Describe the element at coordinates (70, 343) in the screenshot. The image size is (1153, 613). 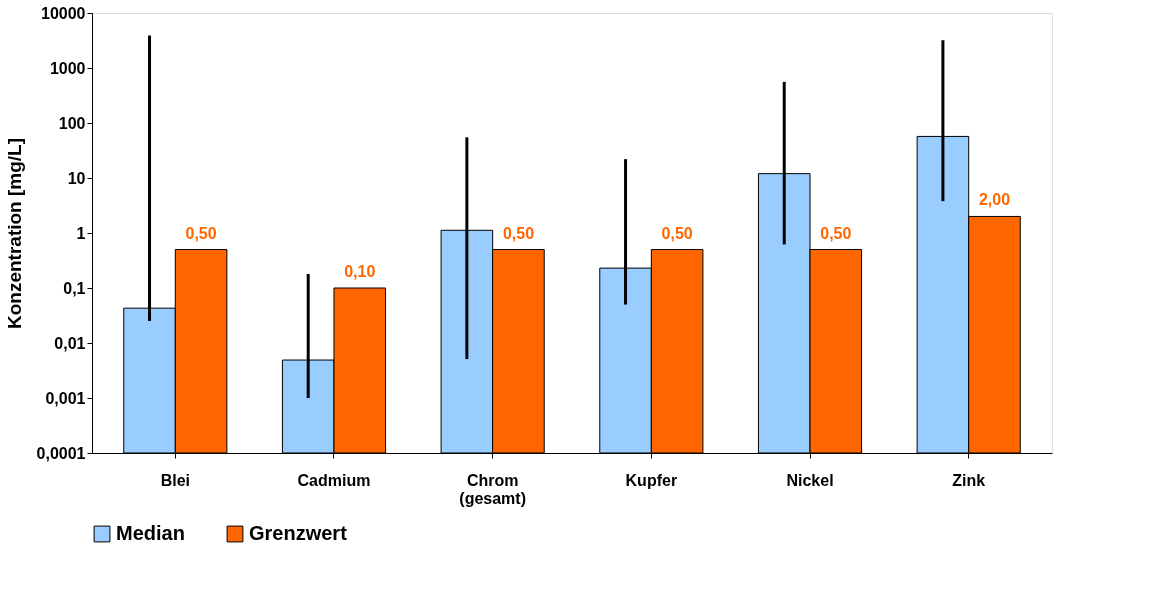
I see `y-tick-label: 0,01` at that location.